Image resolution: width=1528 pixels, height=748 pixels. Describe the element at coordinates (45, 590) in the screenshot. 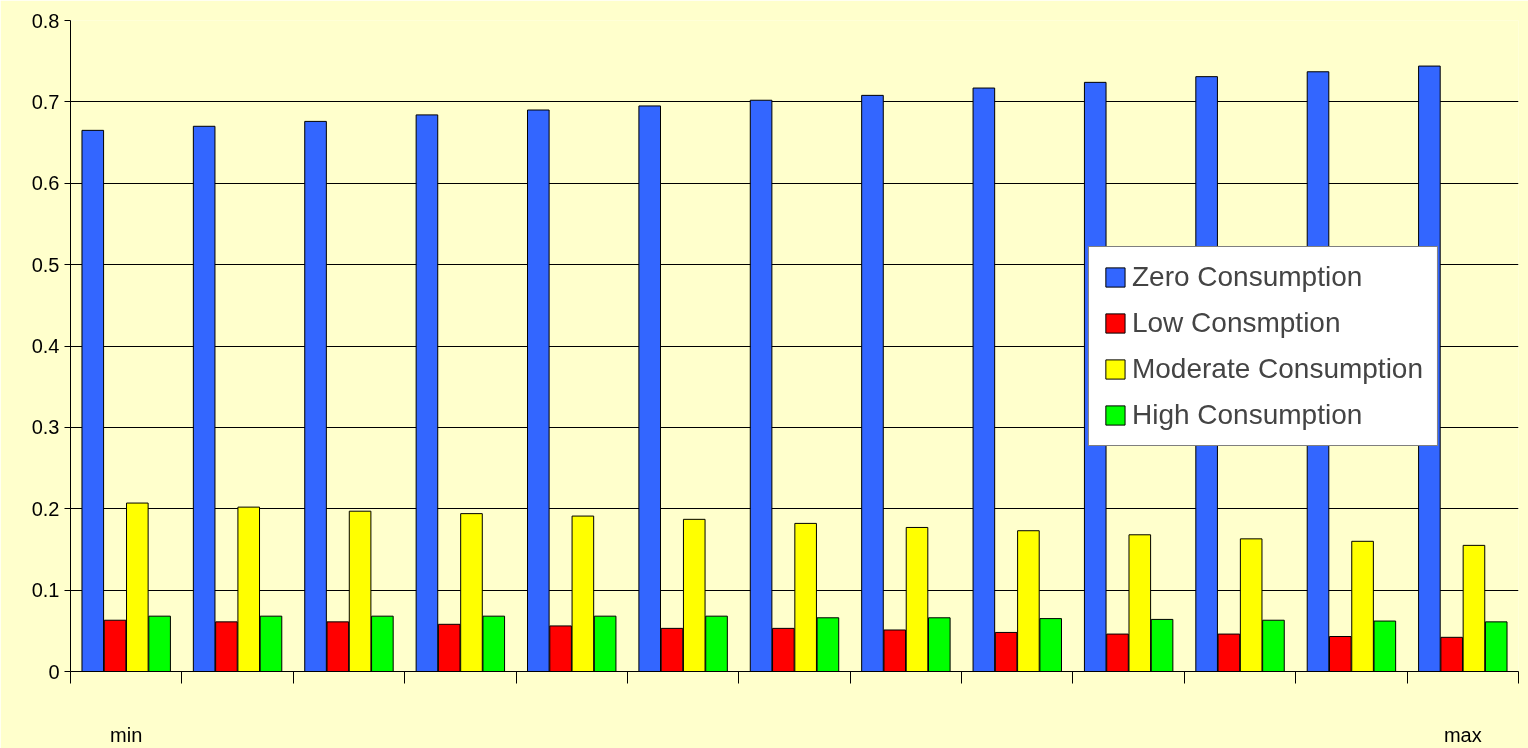

I see `y-tick-label: 0.1` at that location.